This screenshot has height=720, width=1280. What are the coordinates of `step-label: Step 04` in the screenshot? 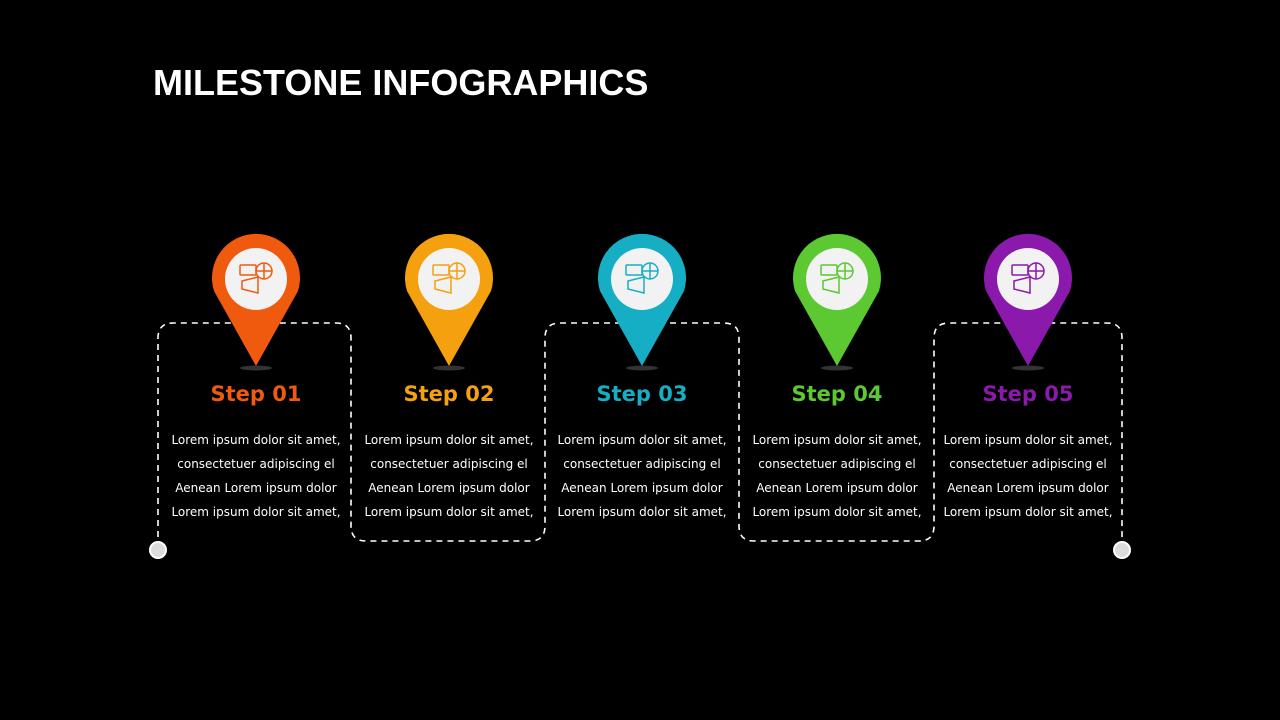 It's located at (837, 394).